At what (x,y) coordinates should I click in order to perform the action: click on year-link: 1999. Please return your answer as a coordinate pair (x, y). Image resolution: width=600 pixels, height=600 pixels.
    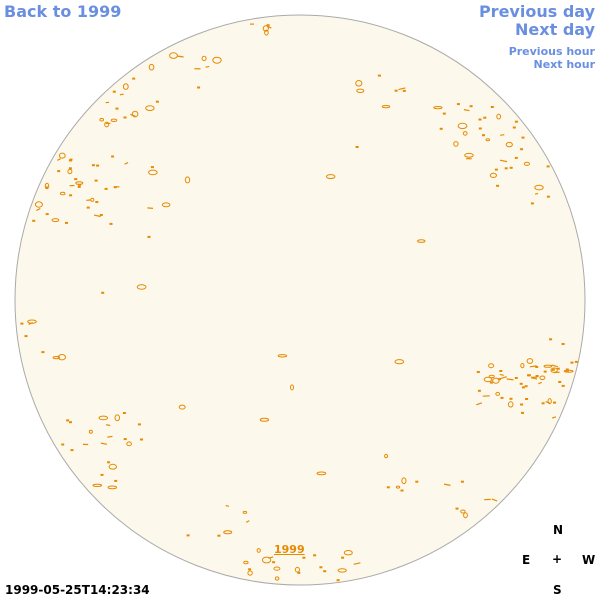
    Looking at the image, I should click on (289, 549).